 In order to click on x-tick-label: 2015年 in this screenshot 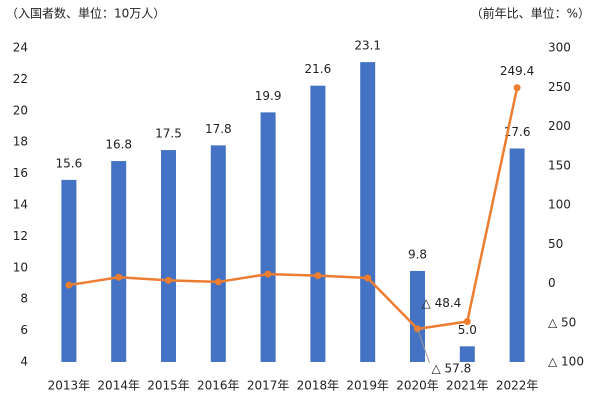, I will do `click(168, 386)`.